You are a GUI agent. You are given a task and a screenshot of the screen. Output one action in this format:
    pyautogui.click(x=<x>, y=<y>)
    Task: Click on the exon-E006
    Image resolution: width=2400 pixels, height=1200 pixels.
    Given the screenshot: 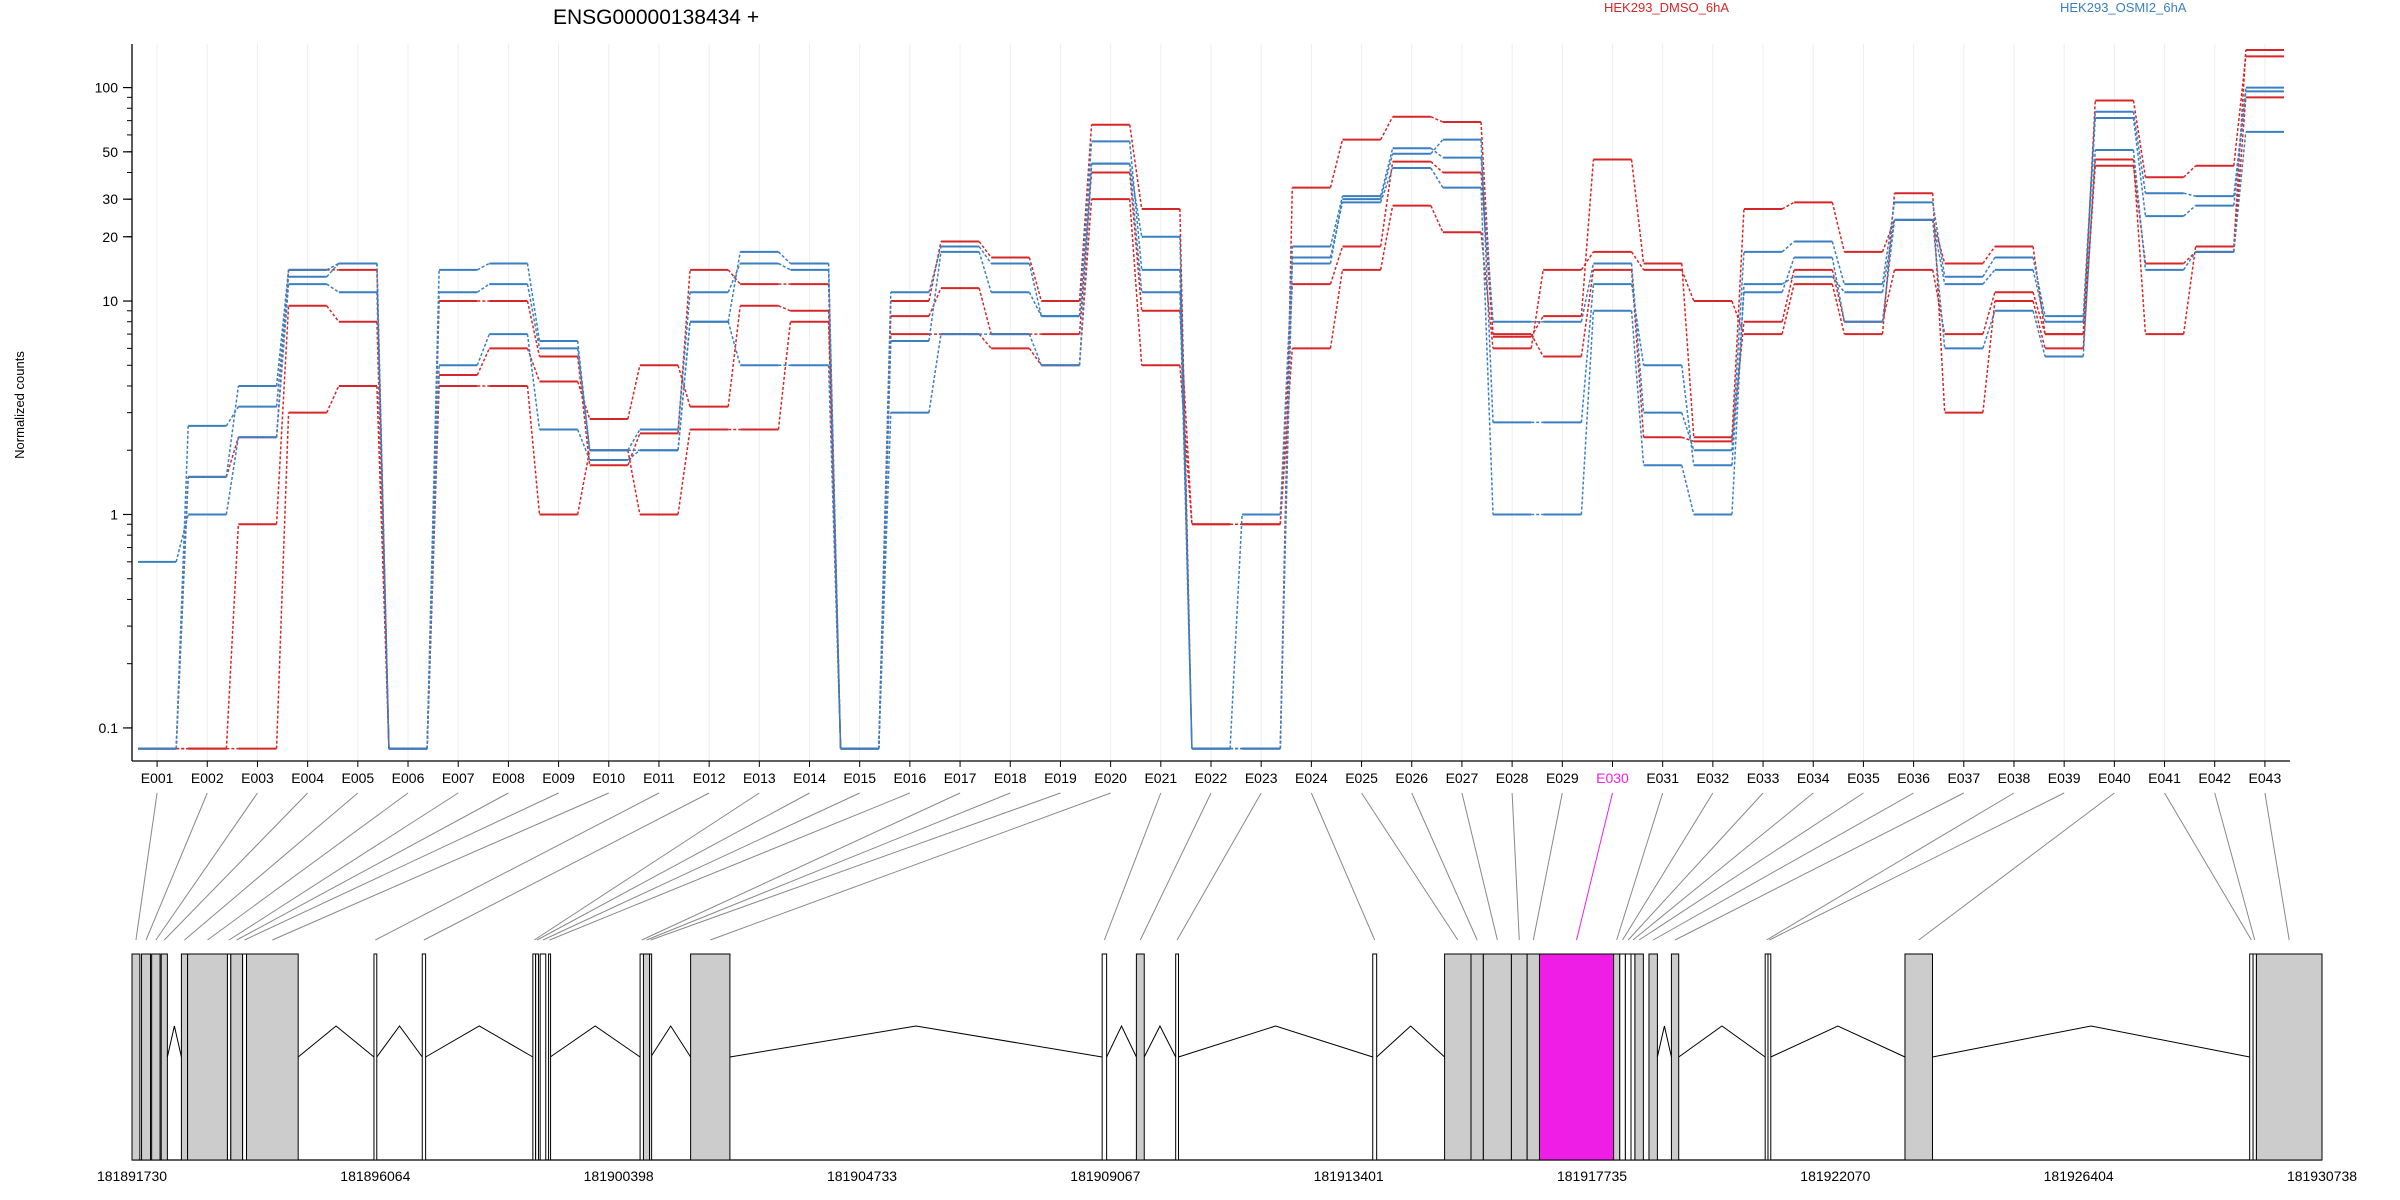 What is the action you would take?
    pyautogui.click(x=207, y=1057)
    